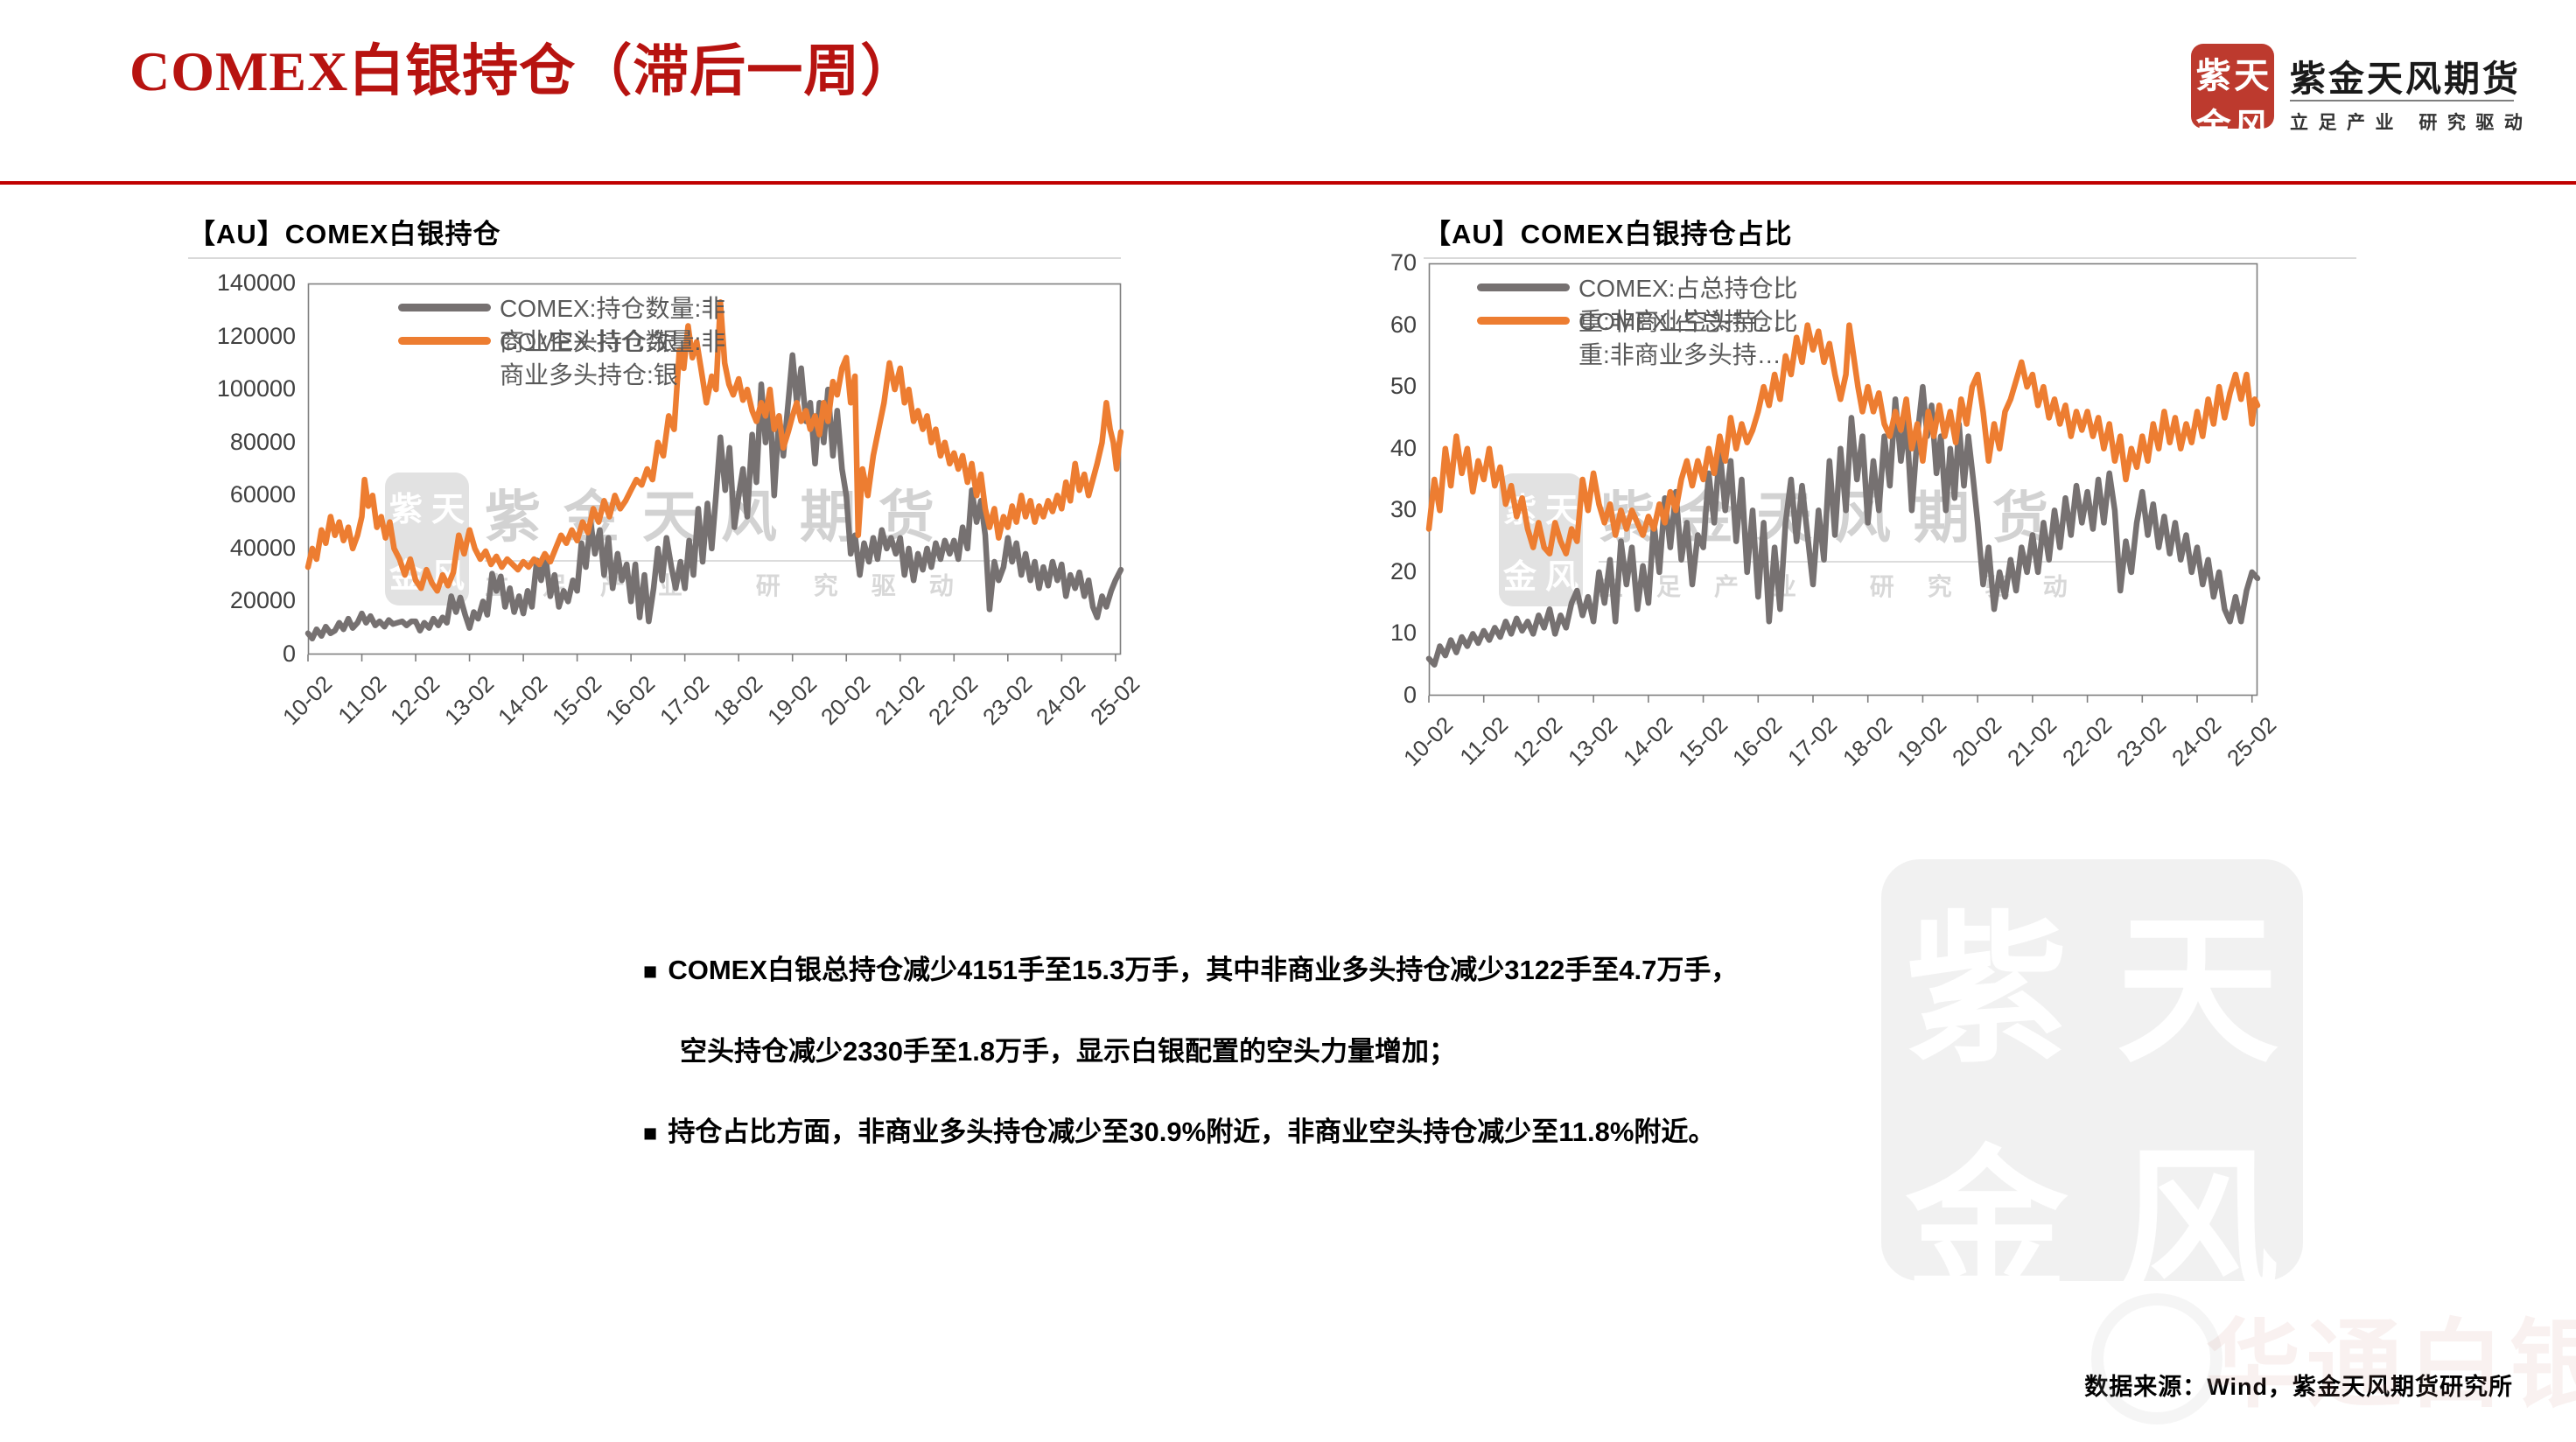  I want to click on legend-entry: COMEX:持仓数量:非 商业空头持仓:银, so click(561, 325).